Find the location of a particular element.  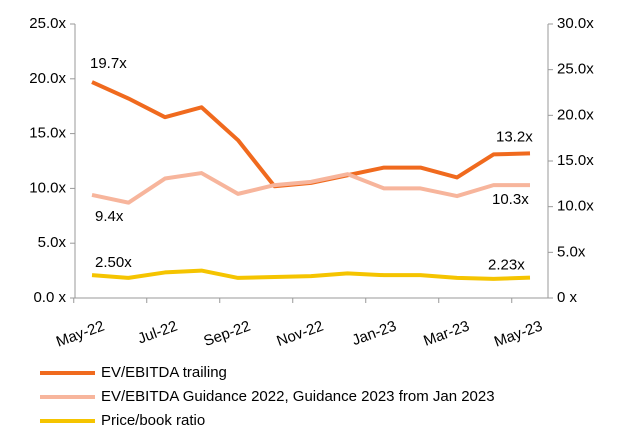

legend-label: EV/EBITDA trailing is located at coordinates (164, 372).